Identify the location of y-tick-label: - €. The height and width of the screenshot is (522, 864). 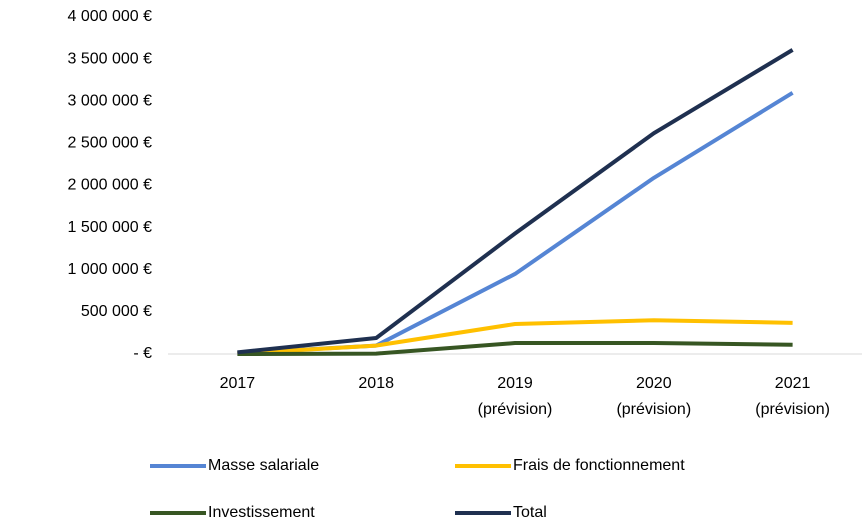
(142, 353).